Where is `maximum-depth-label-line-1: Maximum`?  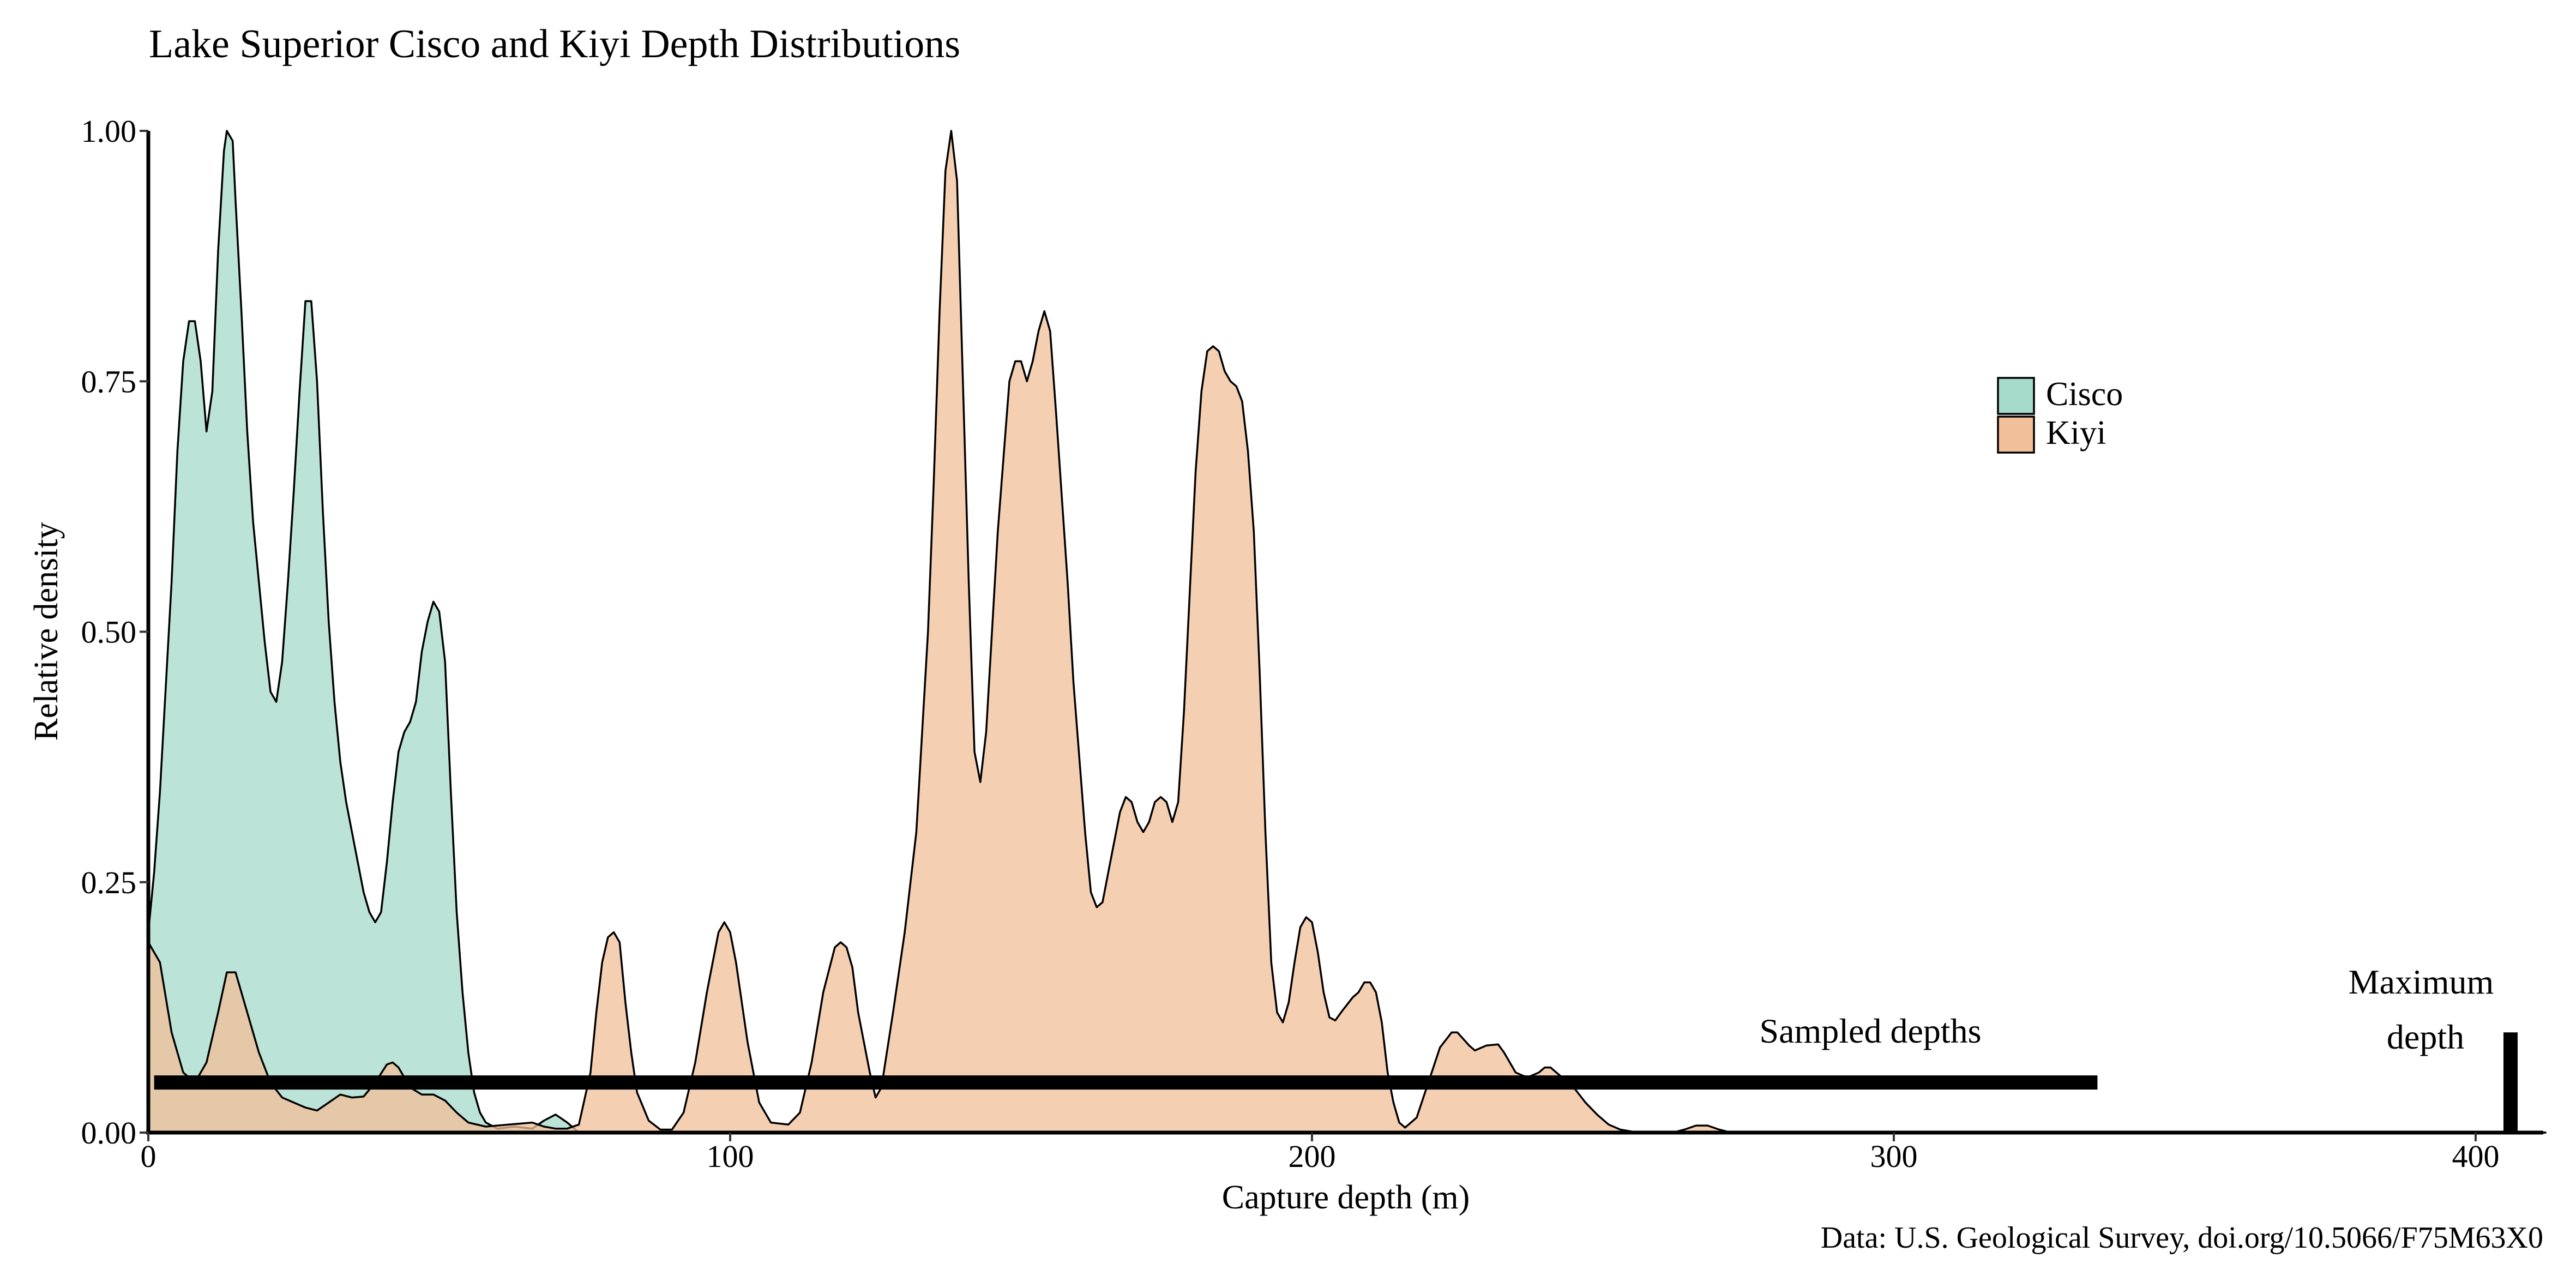 maximum-depth-label-line-1: Maximum is located at coordinates (2421, 981).